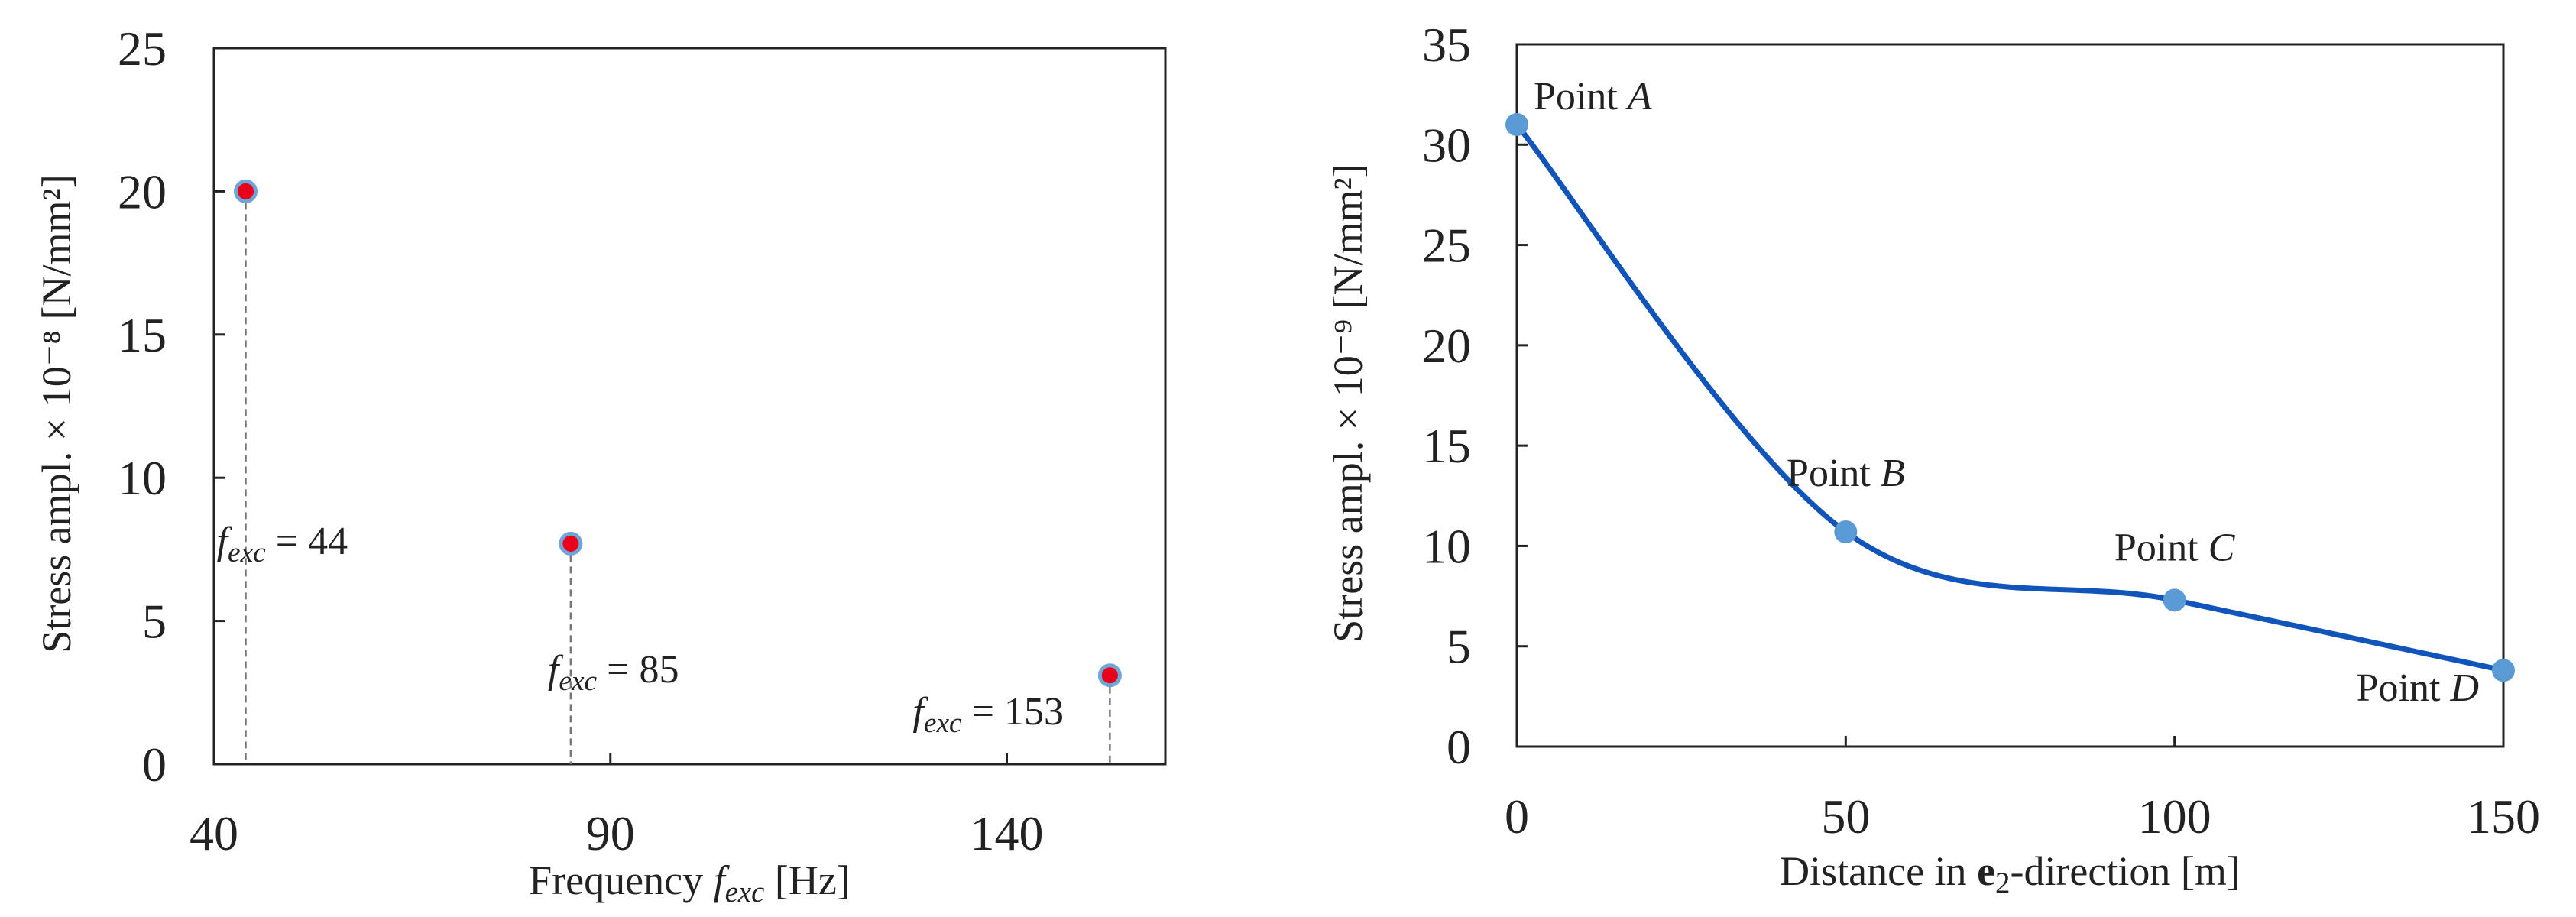 The width and height of the screenshot is (2576, 917). I want to click on x-tick-label: 90, so click(611, 833).